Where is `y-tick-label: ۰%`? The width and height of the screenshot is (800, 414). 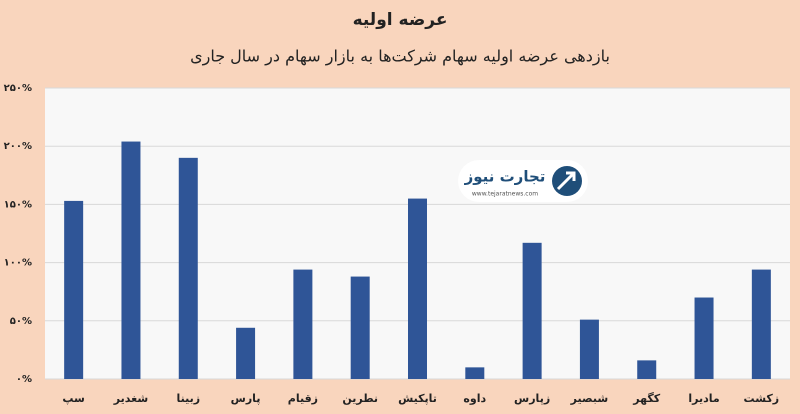 y-tick-label: ۰% is located at coordinates (24, 379).